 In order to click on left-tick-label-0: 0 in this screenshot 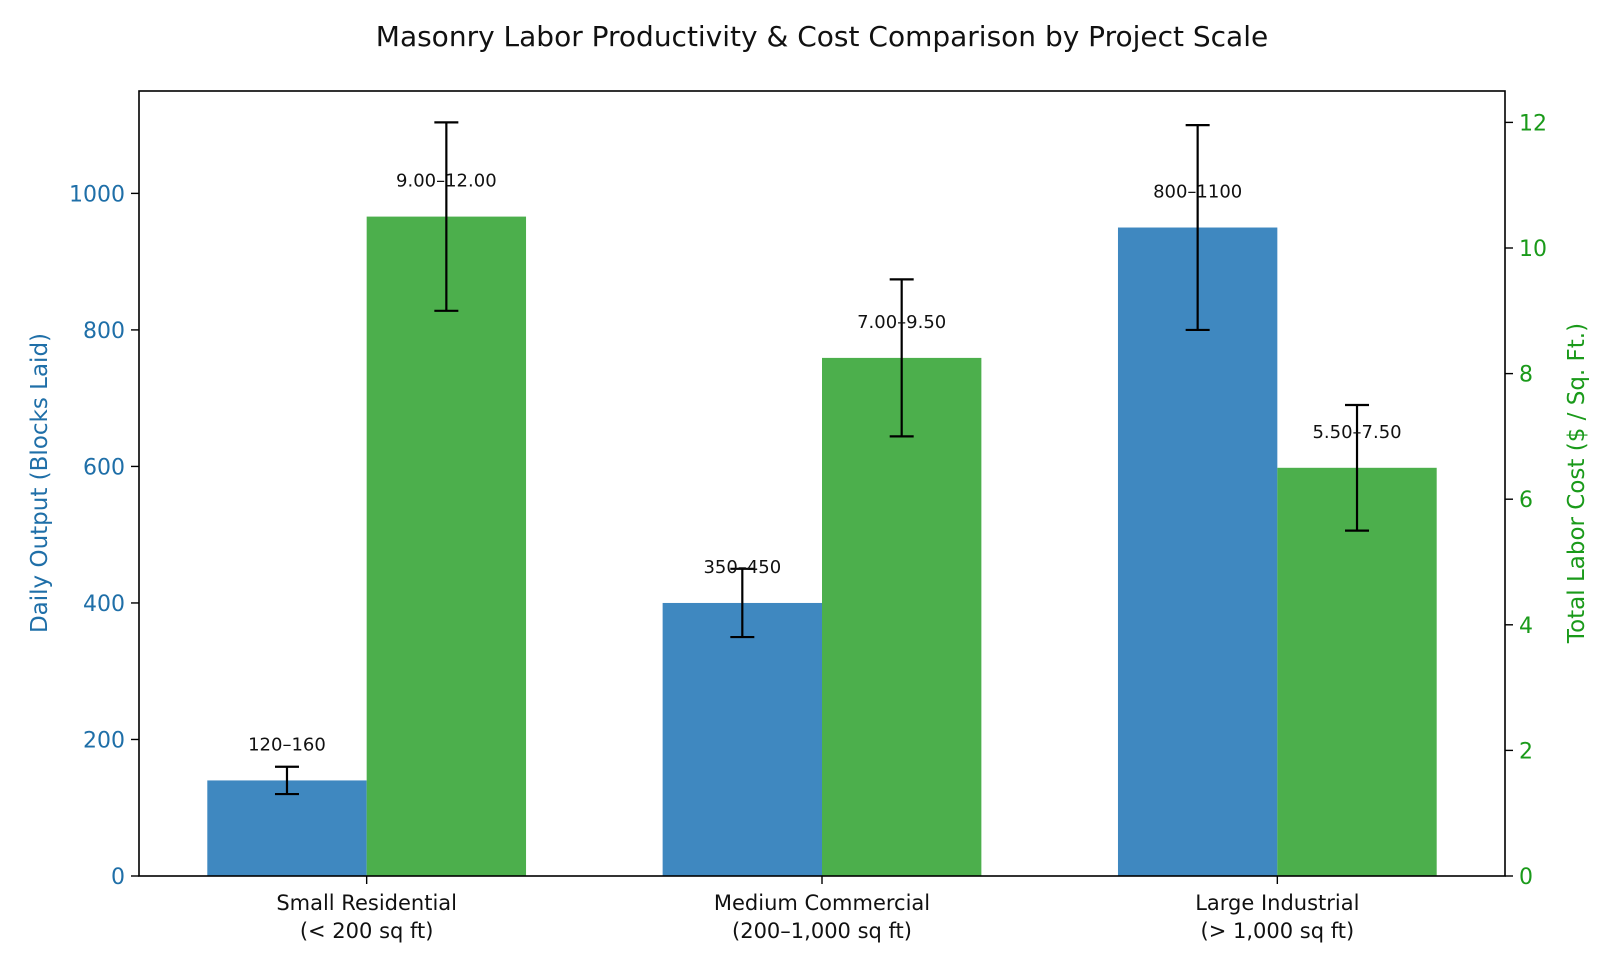, I will do `click(118, 877)`.